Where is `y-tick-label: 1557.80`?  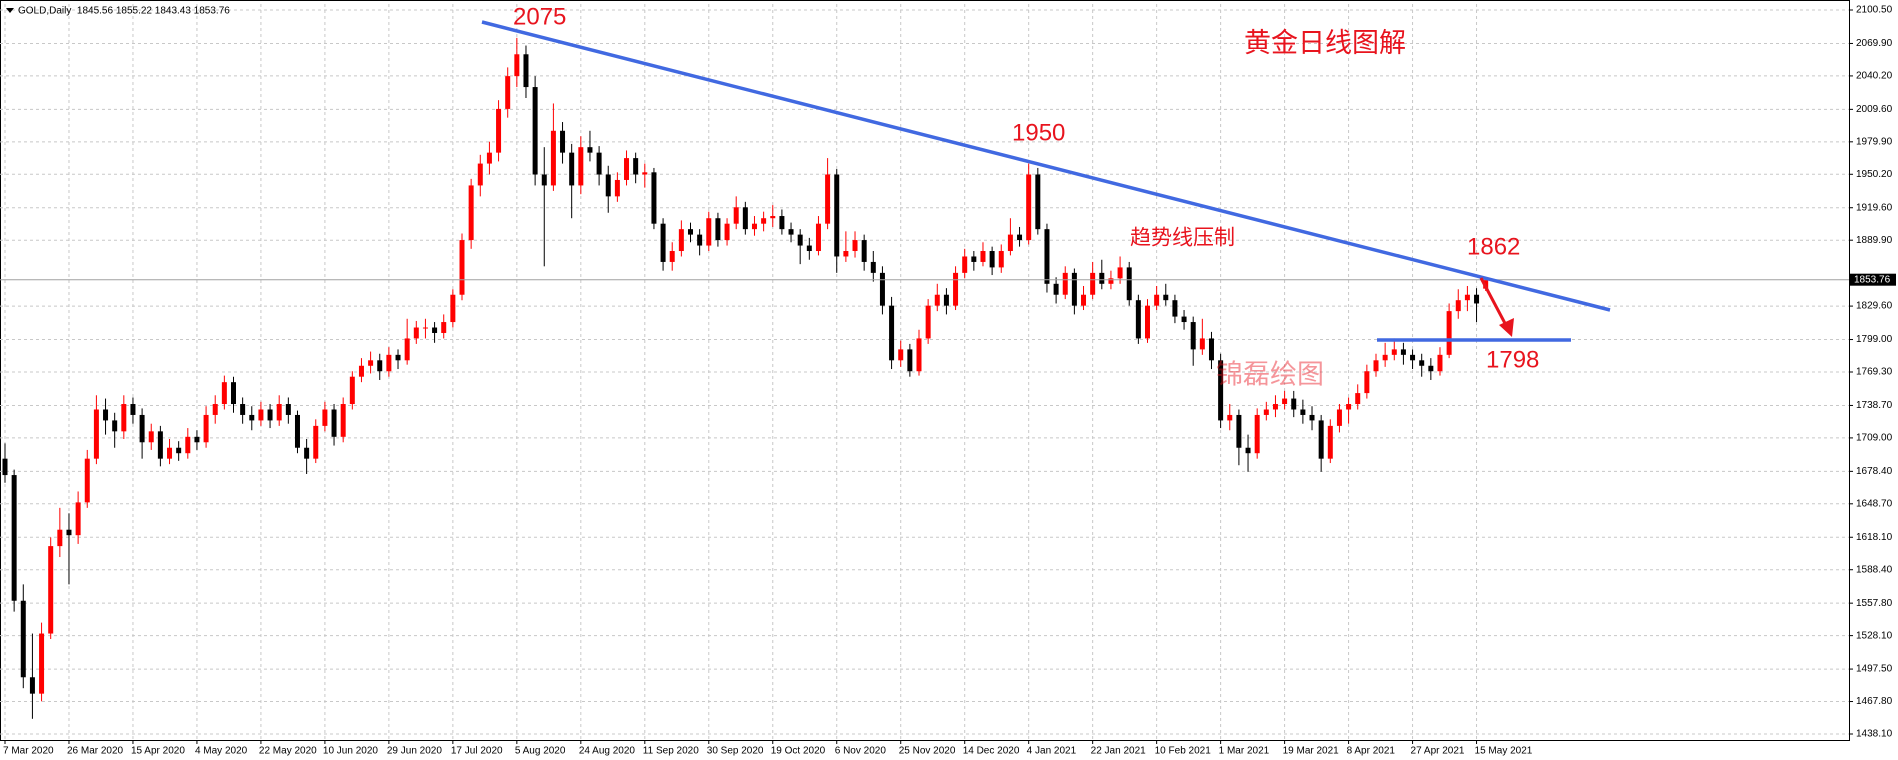
y-tick-label: 1557.80 is located at coordinates (1874, 603).